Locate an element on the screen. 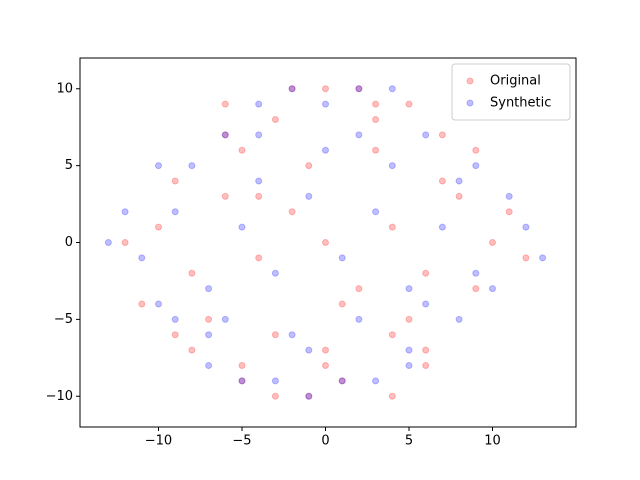 This screenshot has width=640, height=480. y-tick-label: −5 is located at coordinates (63, 319).